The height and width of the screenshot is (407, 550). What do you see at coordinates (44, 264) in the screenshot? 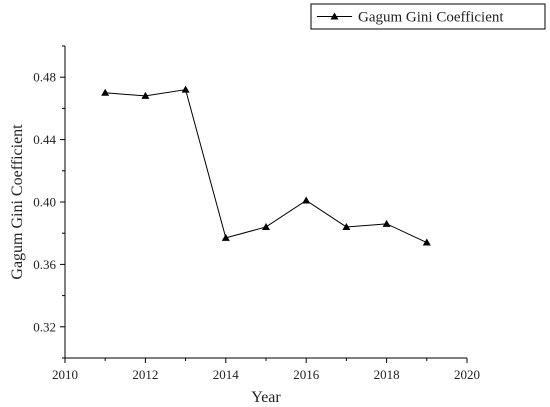
I see `y-tick-label: 0.36` at bounding box center [44, 264].